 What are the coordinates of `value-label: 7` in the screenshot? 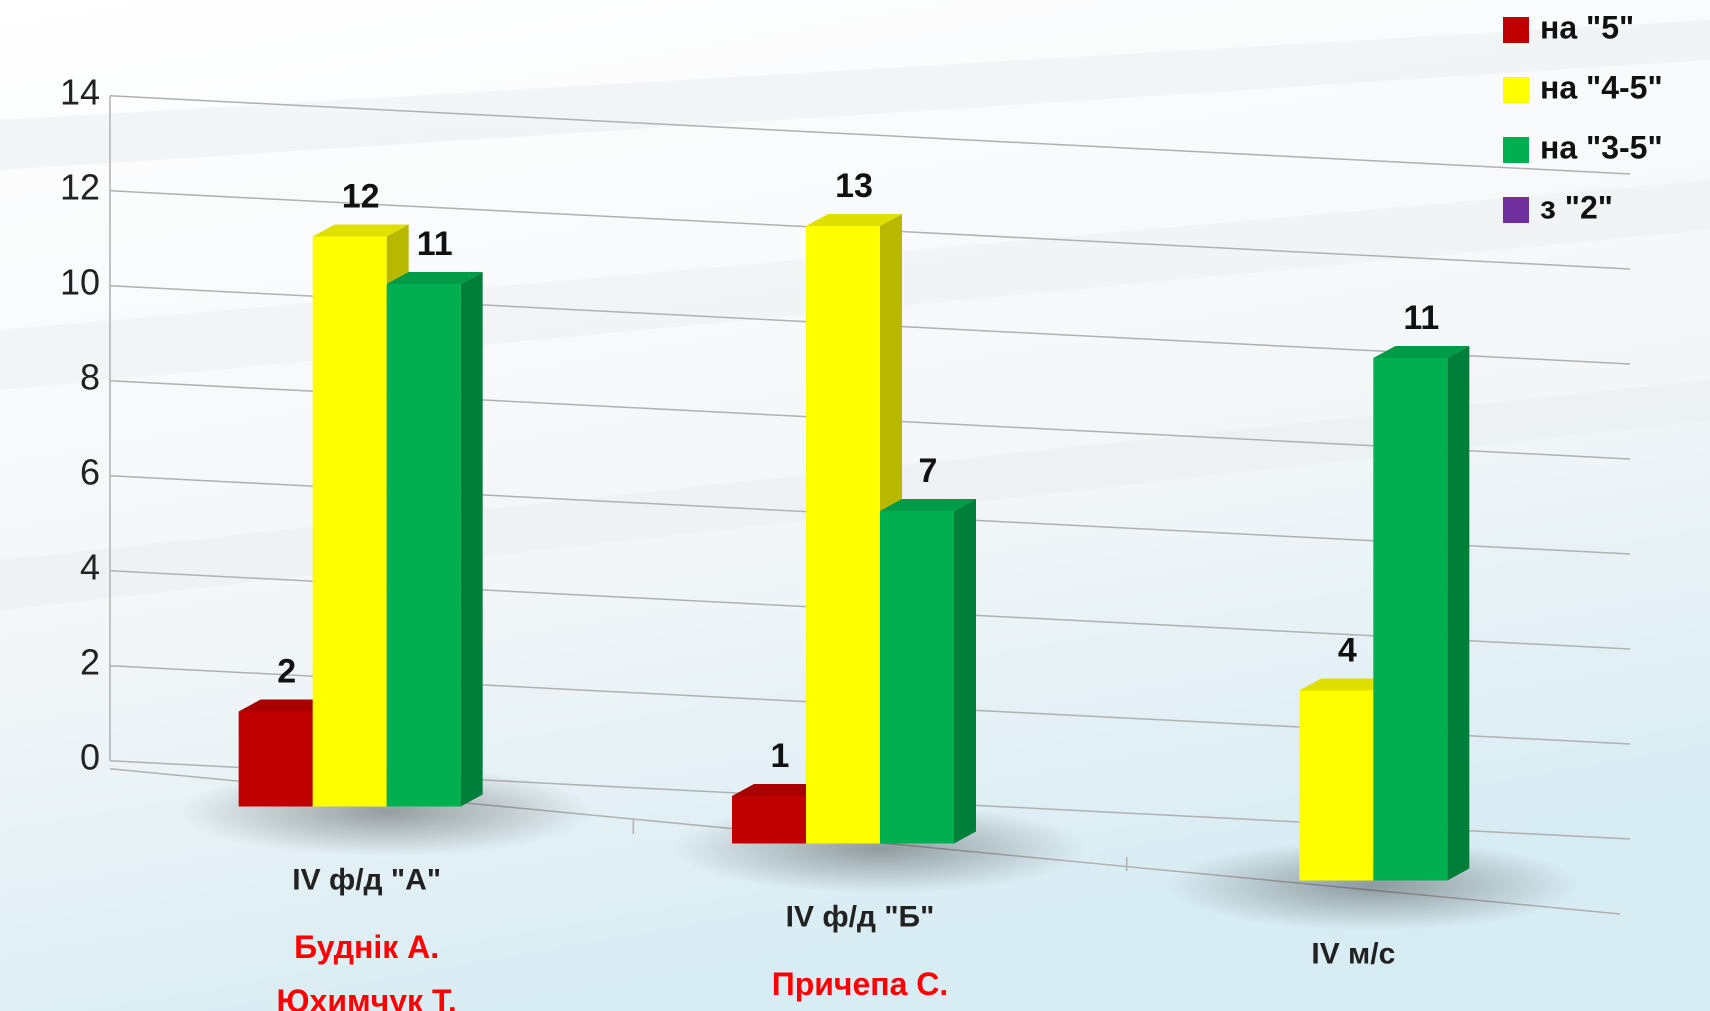 It's located at (928, 471).